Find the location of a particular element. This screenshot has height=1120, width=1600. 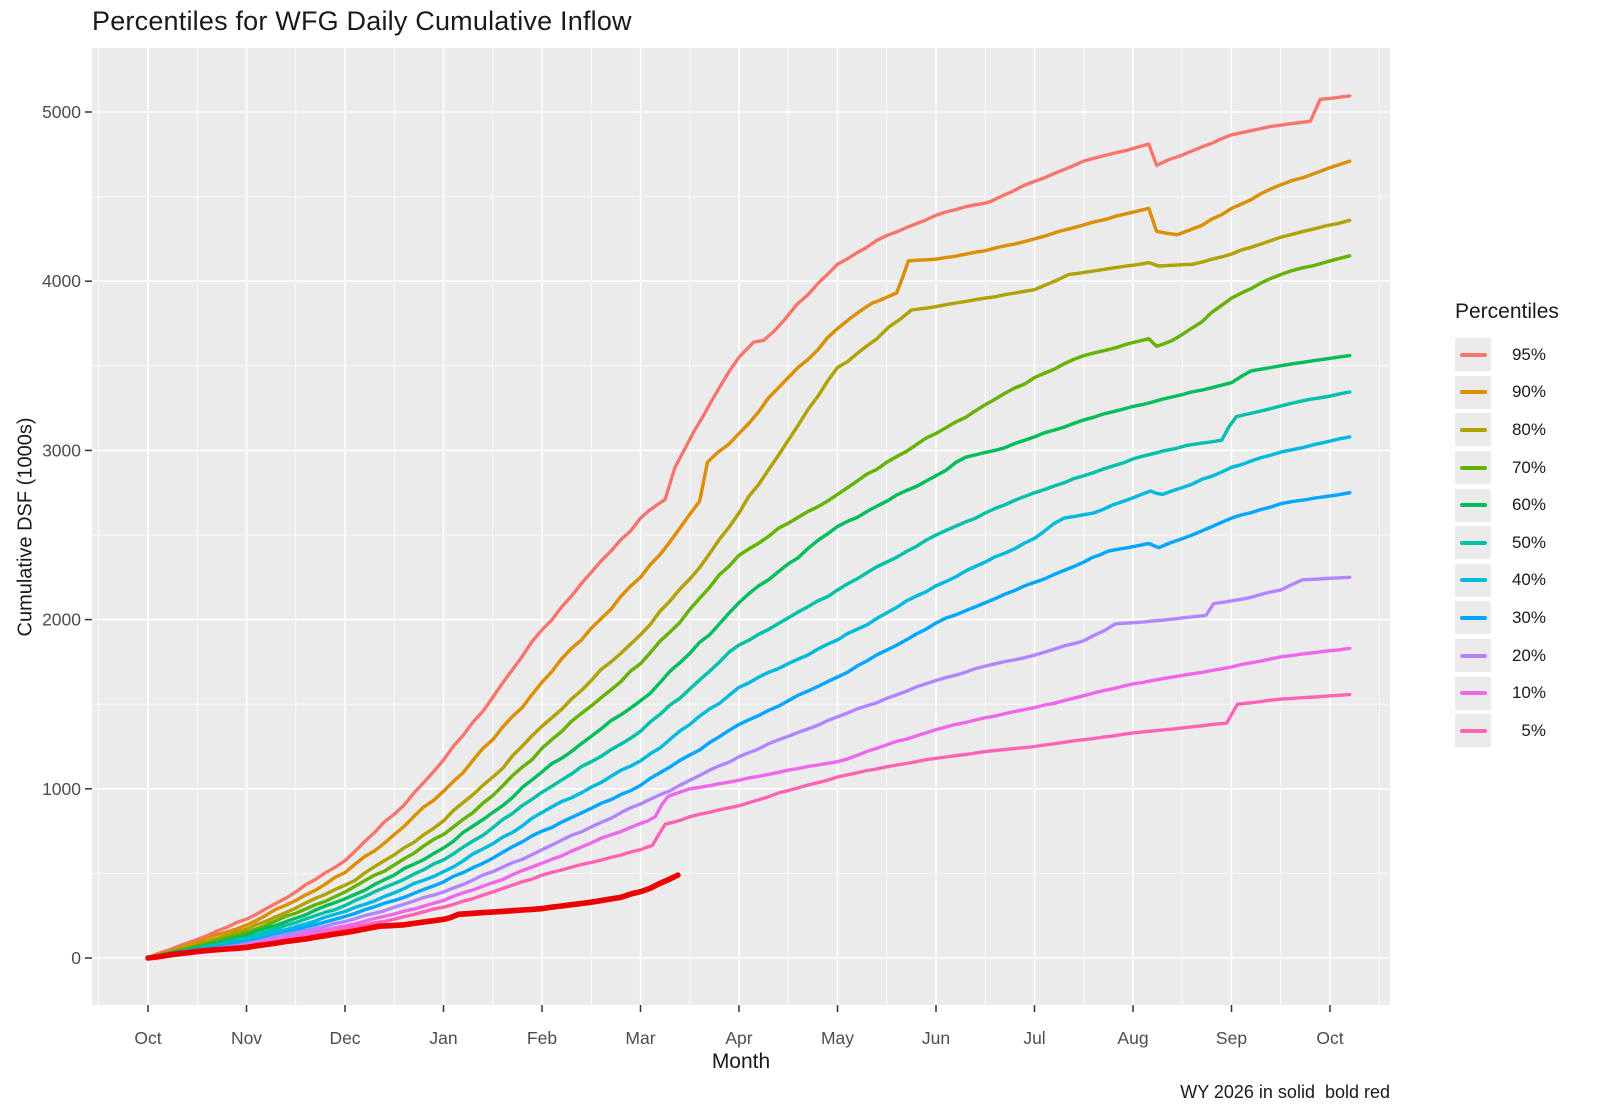

legend-entries: 95% 90% 80% 70% 60% 50% 40% 30% 20% 10% 5% is located at coordinates (1507, 543).